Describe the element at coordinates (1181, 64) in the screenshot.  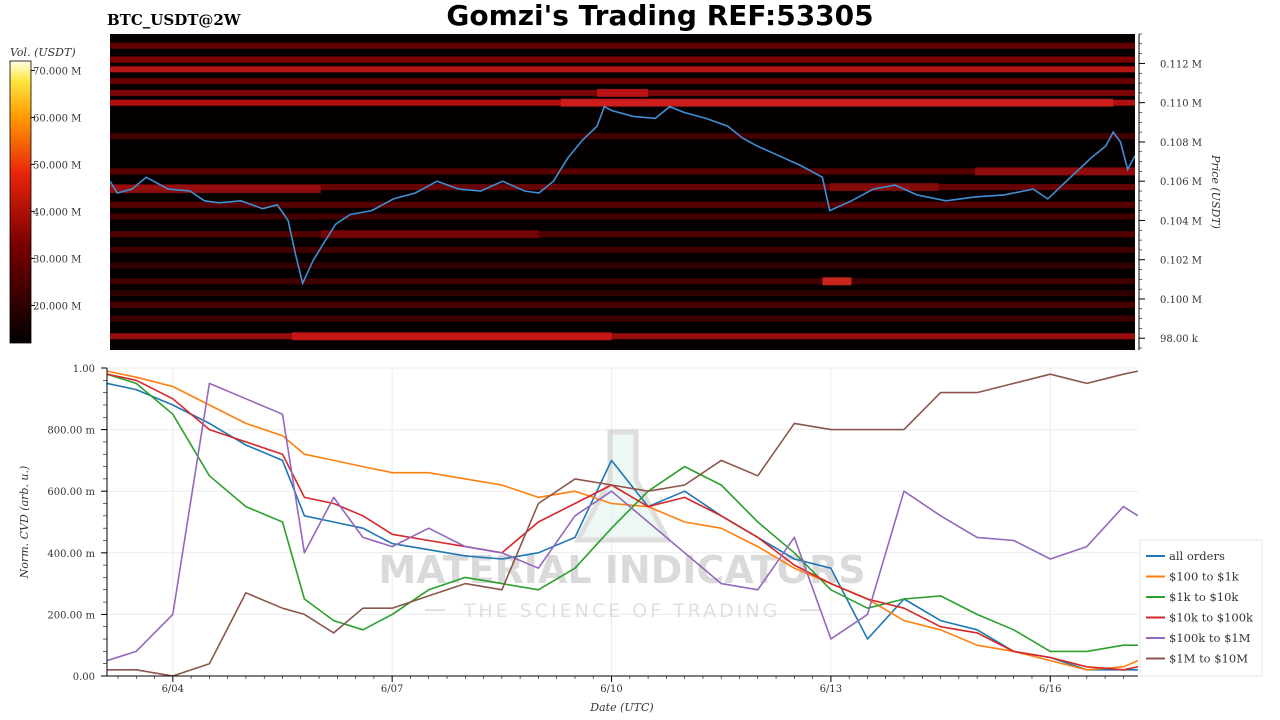
I see `price-tick-label: 0.112 M` at that location.